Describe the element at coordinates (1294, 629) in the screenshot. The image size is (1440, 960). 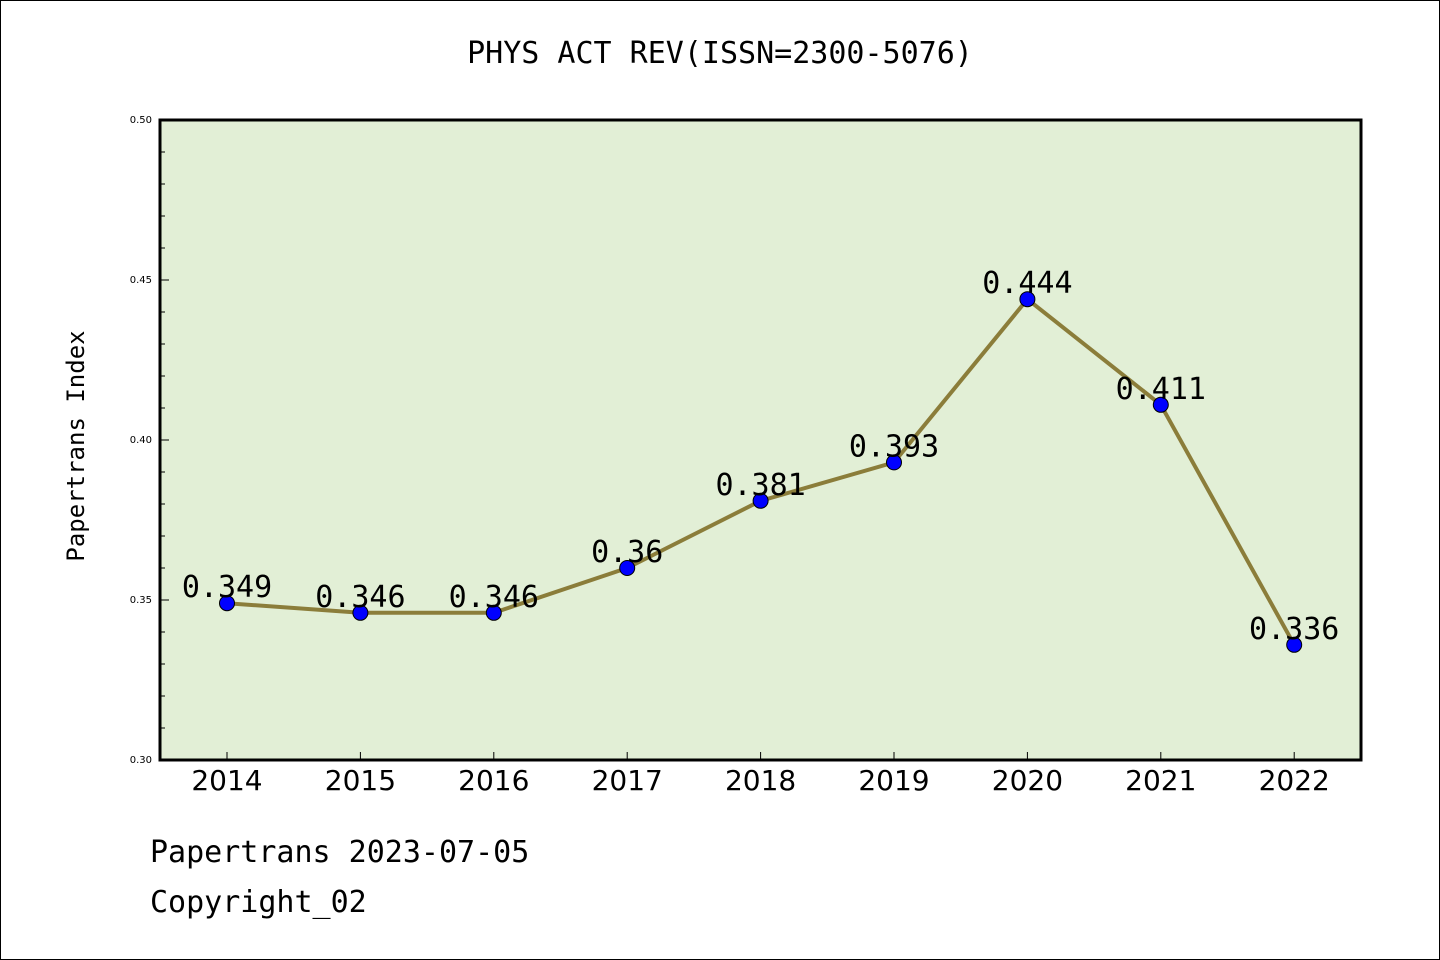
I see `data-label: 0.336` at that location.